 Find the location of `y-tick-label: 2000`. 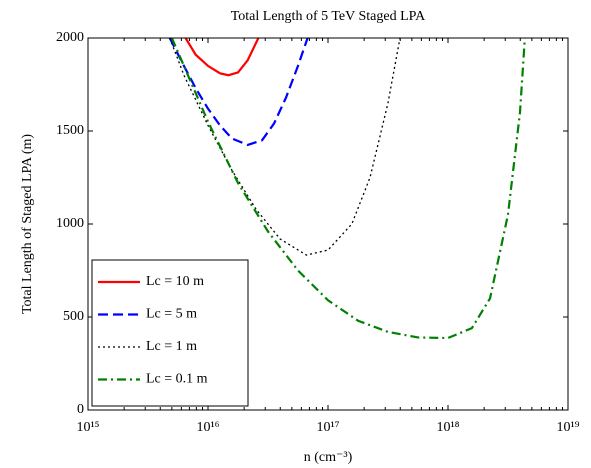

y-tick-label: 2000 is located at coordinates (70, 37).